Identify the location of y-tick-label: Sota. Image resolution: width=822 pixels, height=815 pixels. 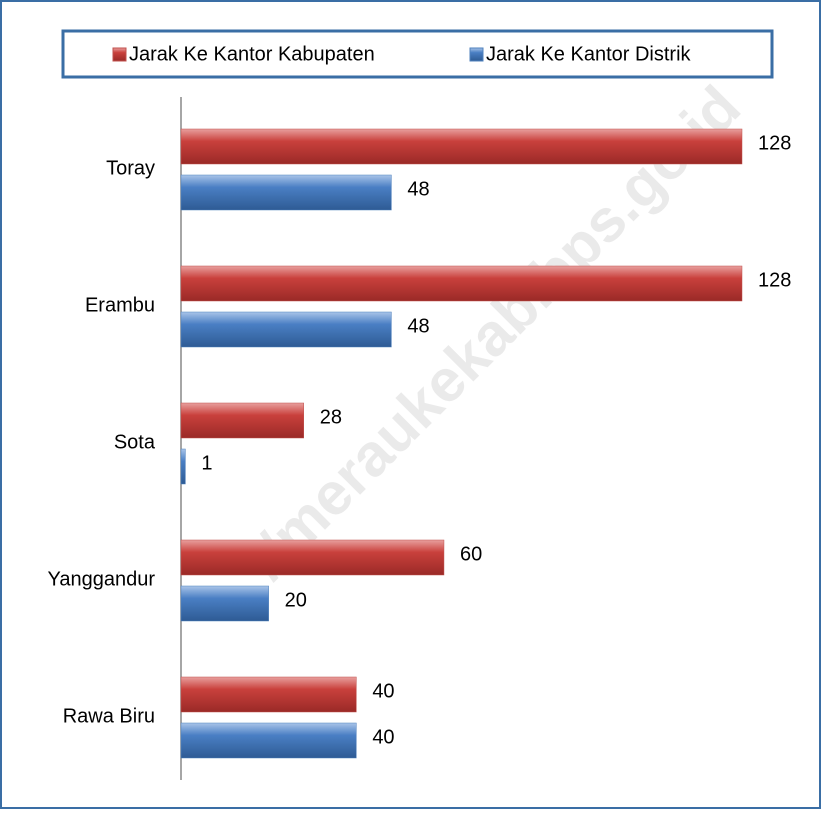
(135, 442).